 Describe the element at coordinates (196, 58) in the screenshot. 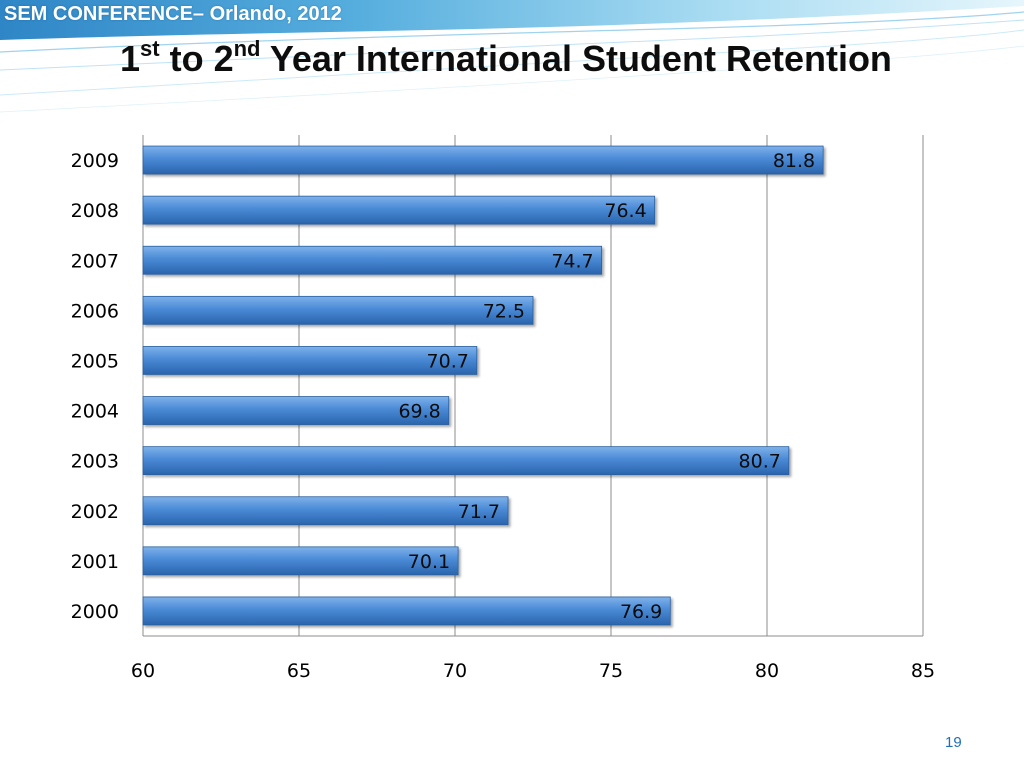

I see `title-part-2: to 2` at that location.